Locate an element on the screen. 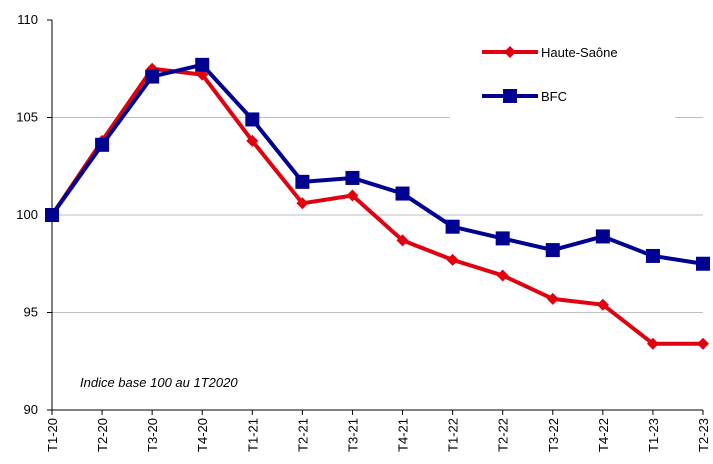 This screenshot has height=464, width=713. x-tick-label: T2-23 is located at coordinates (703, 435).